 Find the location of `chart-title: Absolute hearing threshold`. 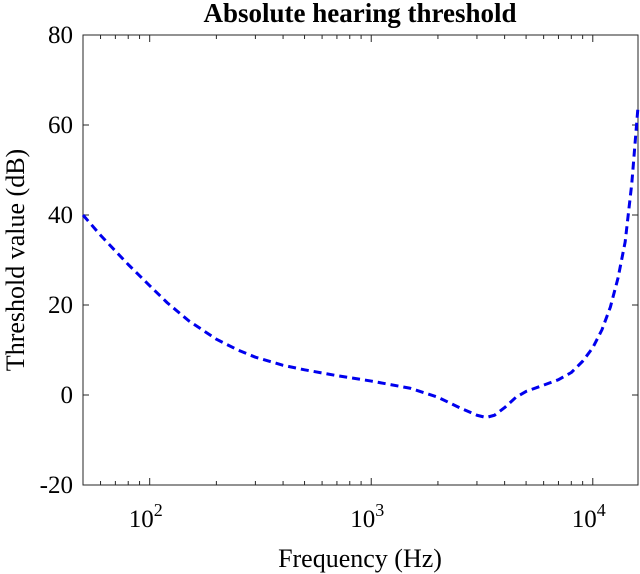

chart-title: Absolute hearing threshold is located at coordinates (359, 14).